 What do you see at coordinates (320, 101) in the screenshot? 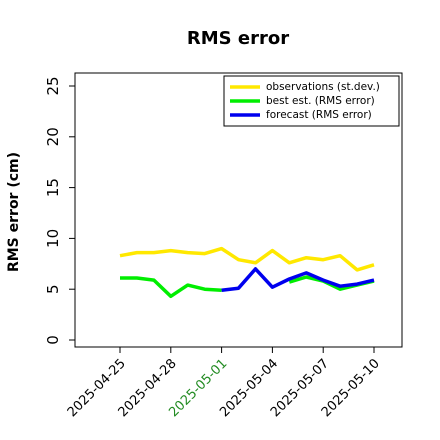
I see `legend-label: best est. (RMS error)` at bounding box center [320, 101].